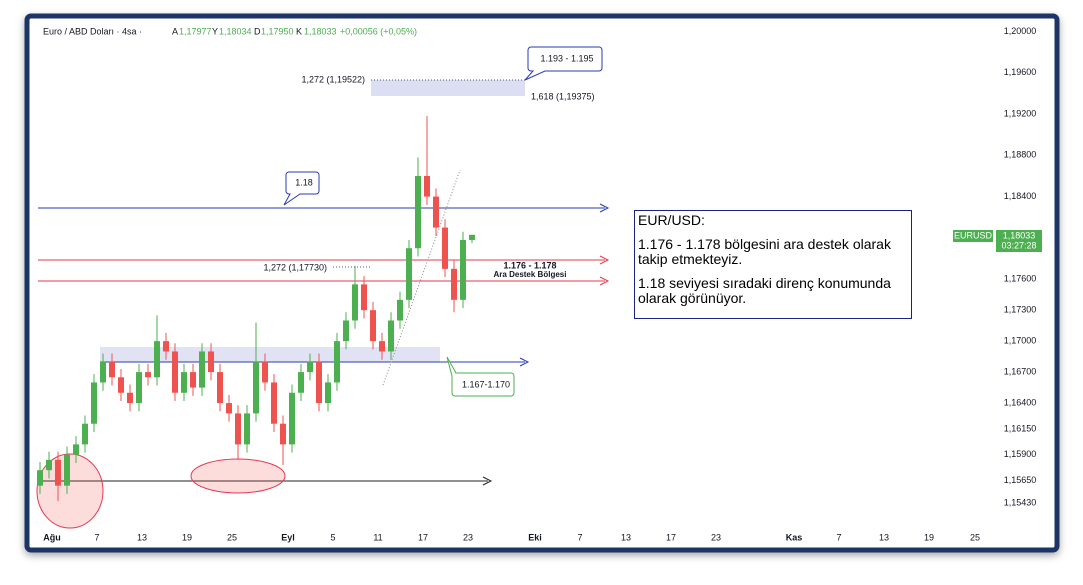 Image resolution: width=1083 pixels, height=585 pixels. Describe the element at coordinates (423, 537) in the screenshot. I see `x-tick-label: 17` at that location.